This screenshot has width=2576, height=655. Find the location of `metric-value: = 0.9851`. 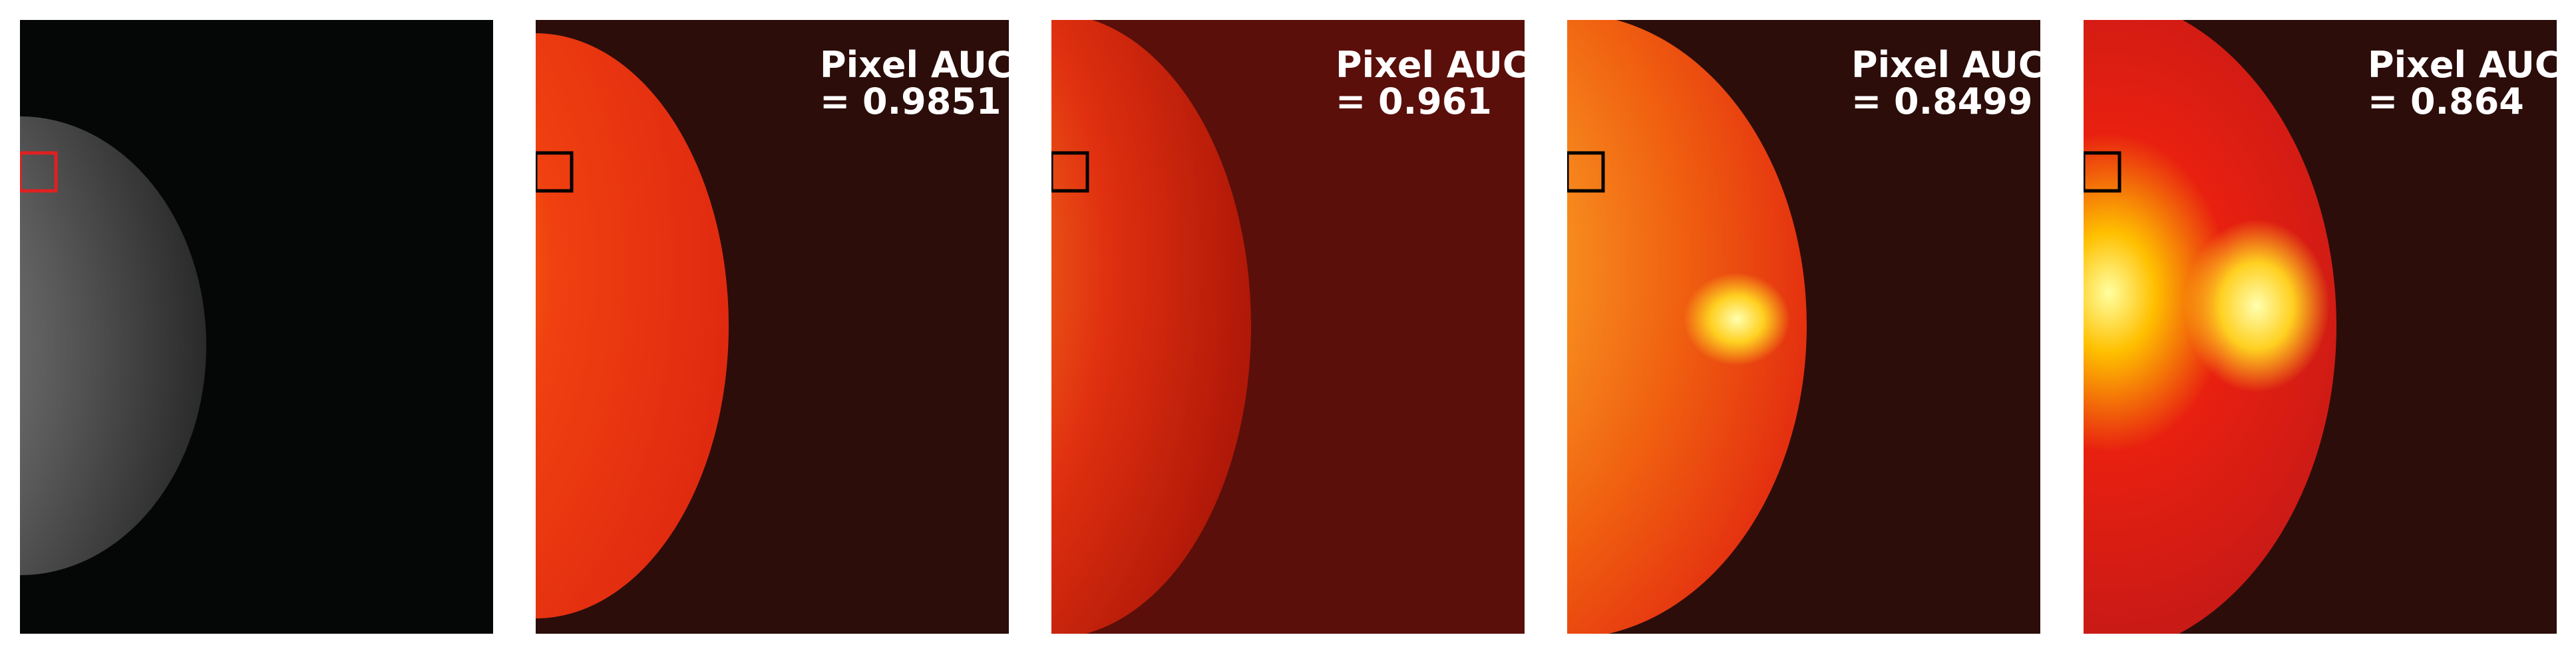

metric-value: = 0.9851 is located at coordinates (910, 101).